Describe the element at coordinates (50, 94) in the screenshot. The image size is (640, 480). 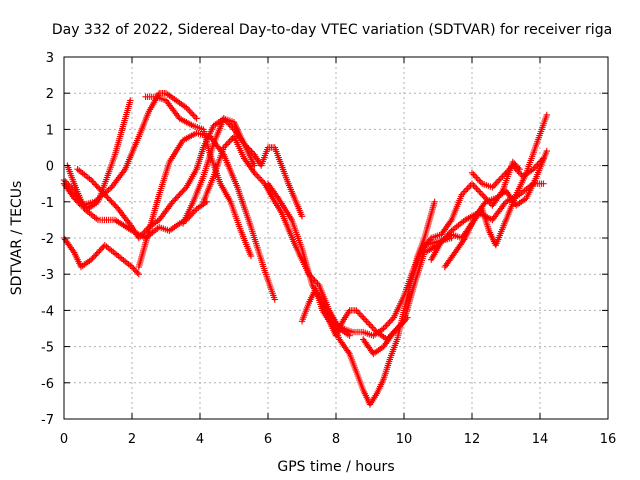
I see `y-tick-label: 2` at that location.